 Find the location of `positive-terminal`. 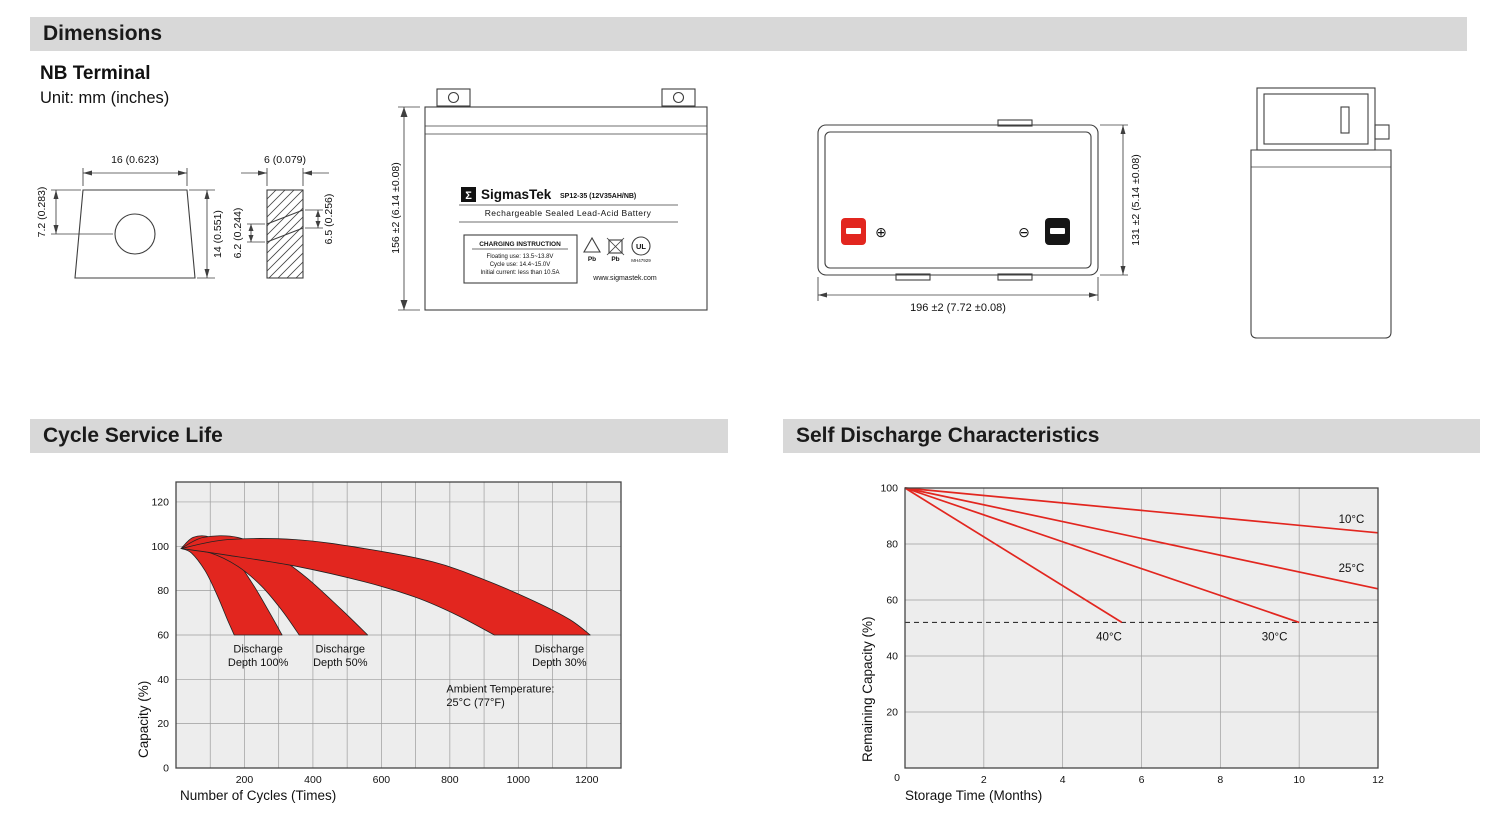

positive-terminal is located at coordinates (853, 231).